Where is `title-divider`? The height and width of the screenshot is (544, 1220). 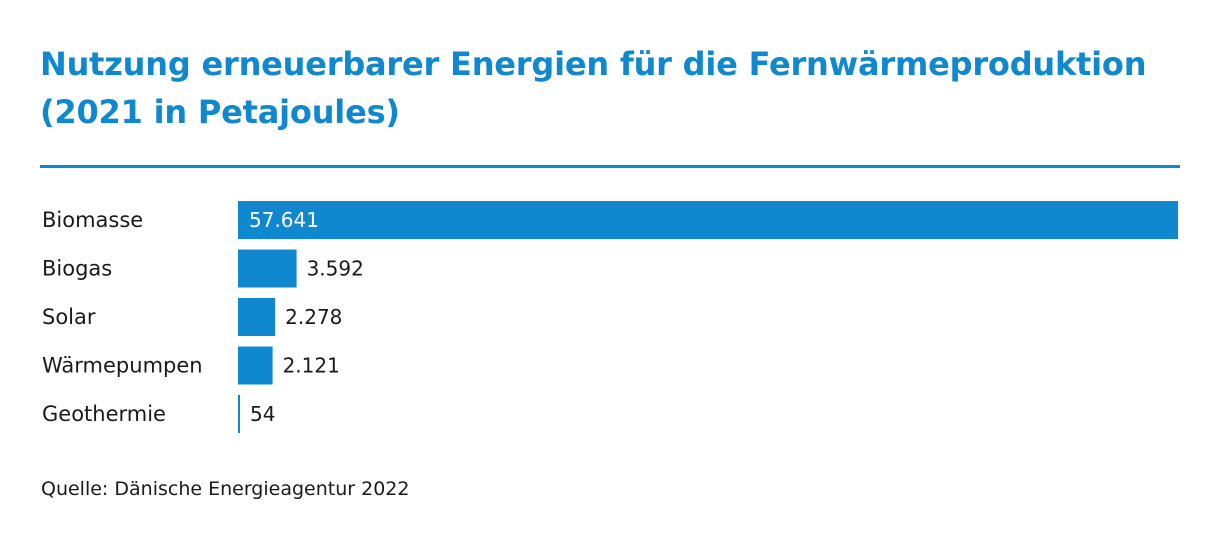
title-divider is located at coordinates (610, 166).